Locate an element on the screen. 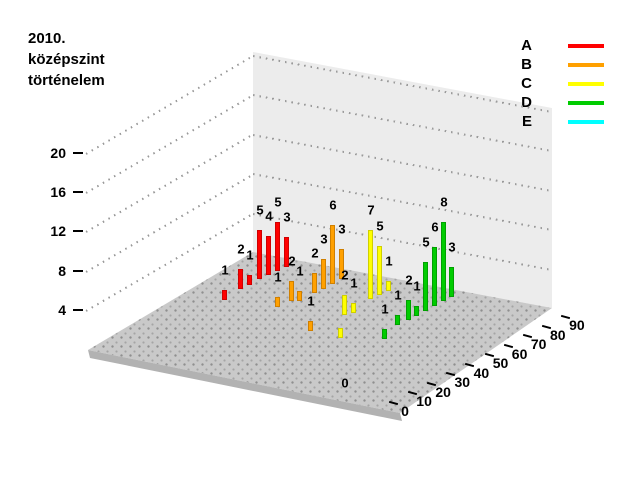  x-tick-label-10: 10 is located at coordinates (424, 401).